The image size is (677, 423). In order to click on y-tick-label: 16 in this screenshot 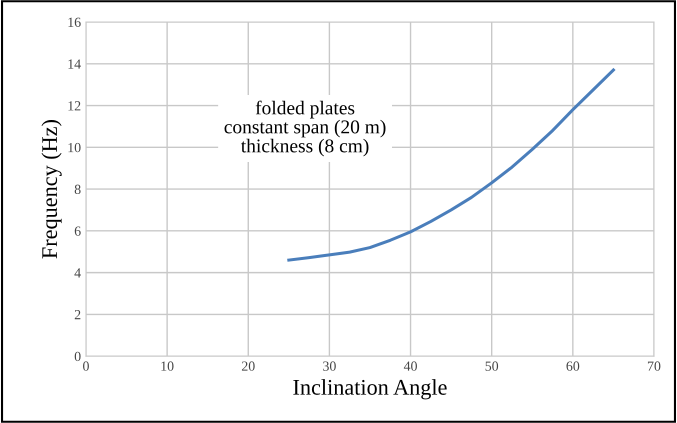, I will do `click(74, 22)`.